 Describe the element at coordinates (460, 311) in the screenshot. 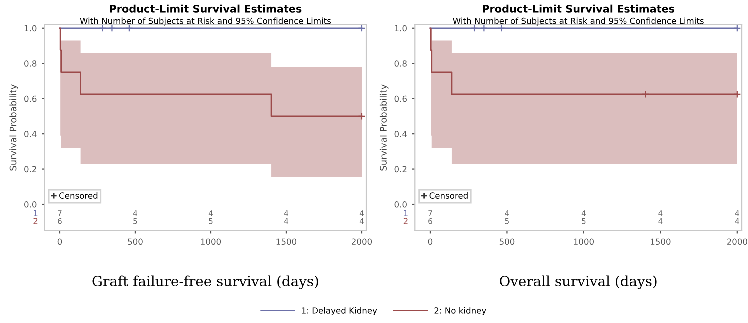

I see `legend-label: 2: No kidney` at that location.